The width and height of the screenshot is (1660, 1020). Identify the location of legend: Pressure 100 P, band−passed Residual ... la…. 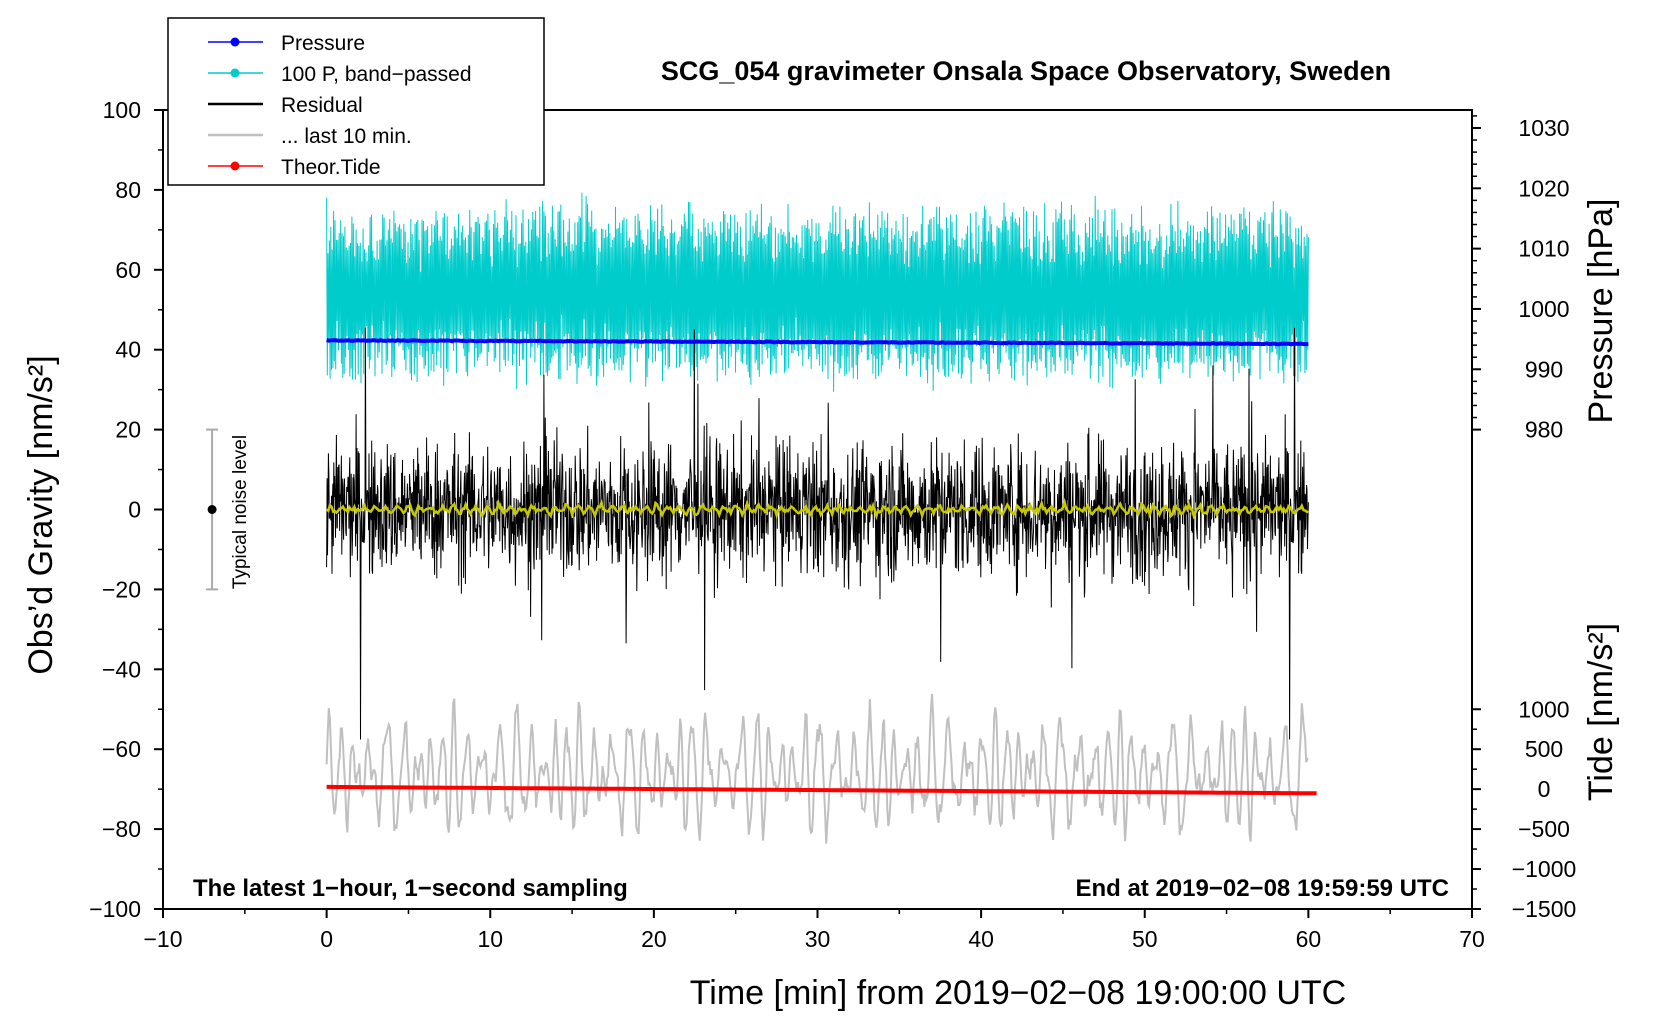
(356, 101).